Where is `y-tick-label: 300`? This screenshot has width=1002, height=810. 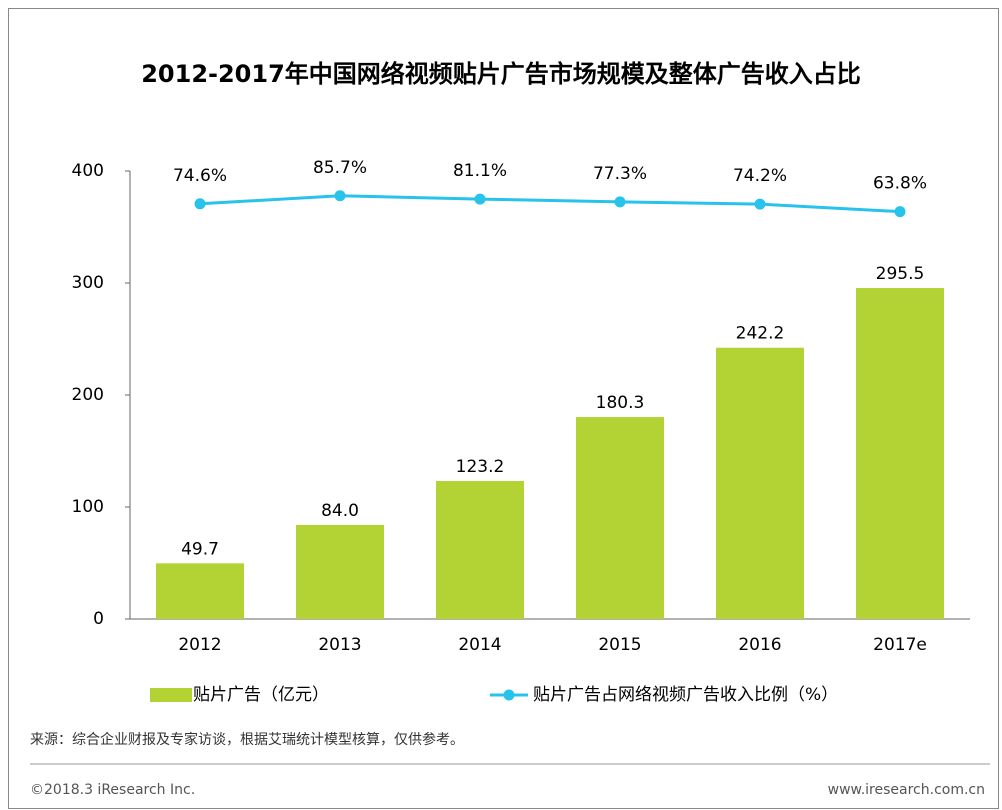 y-tick-label: 300 is located at coordinates (88, 283).